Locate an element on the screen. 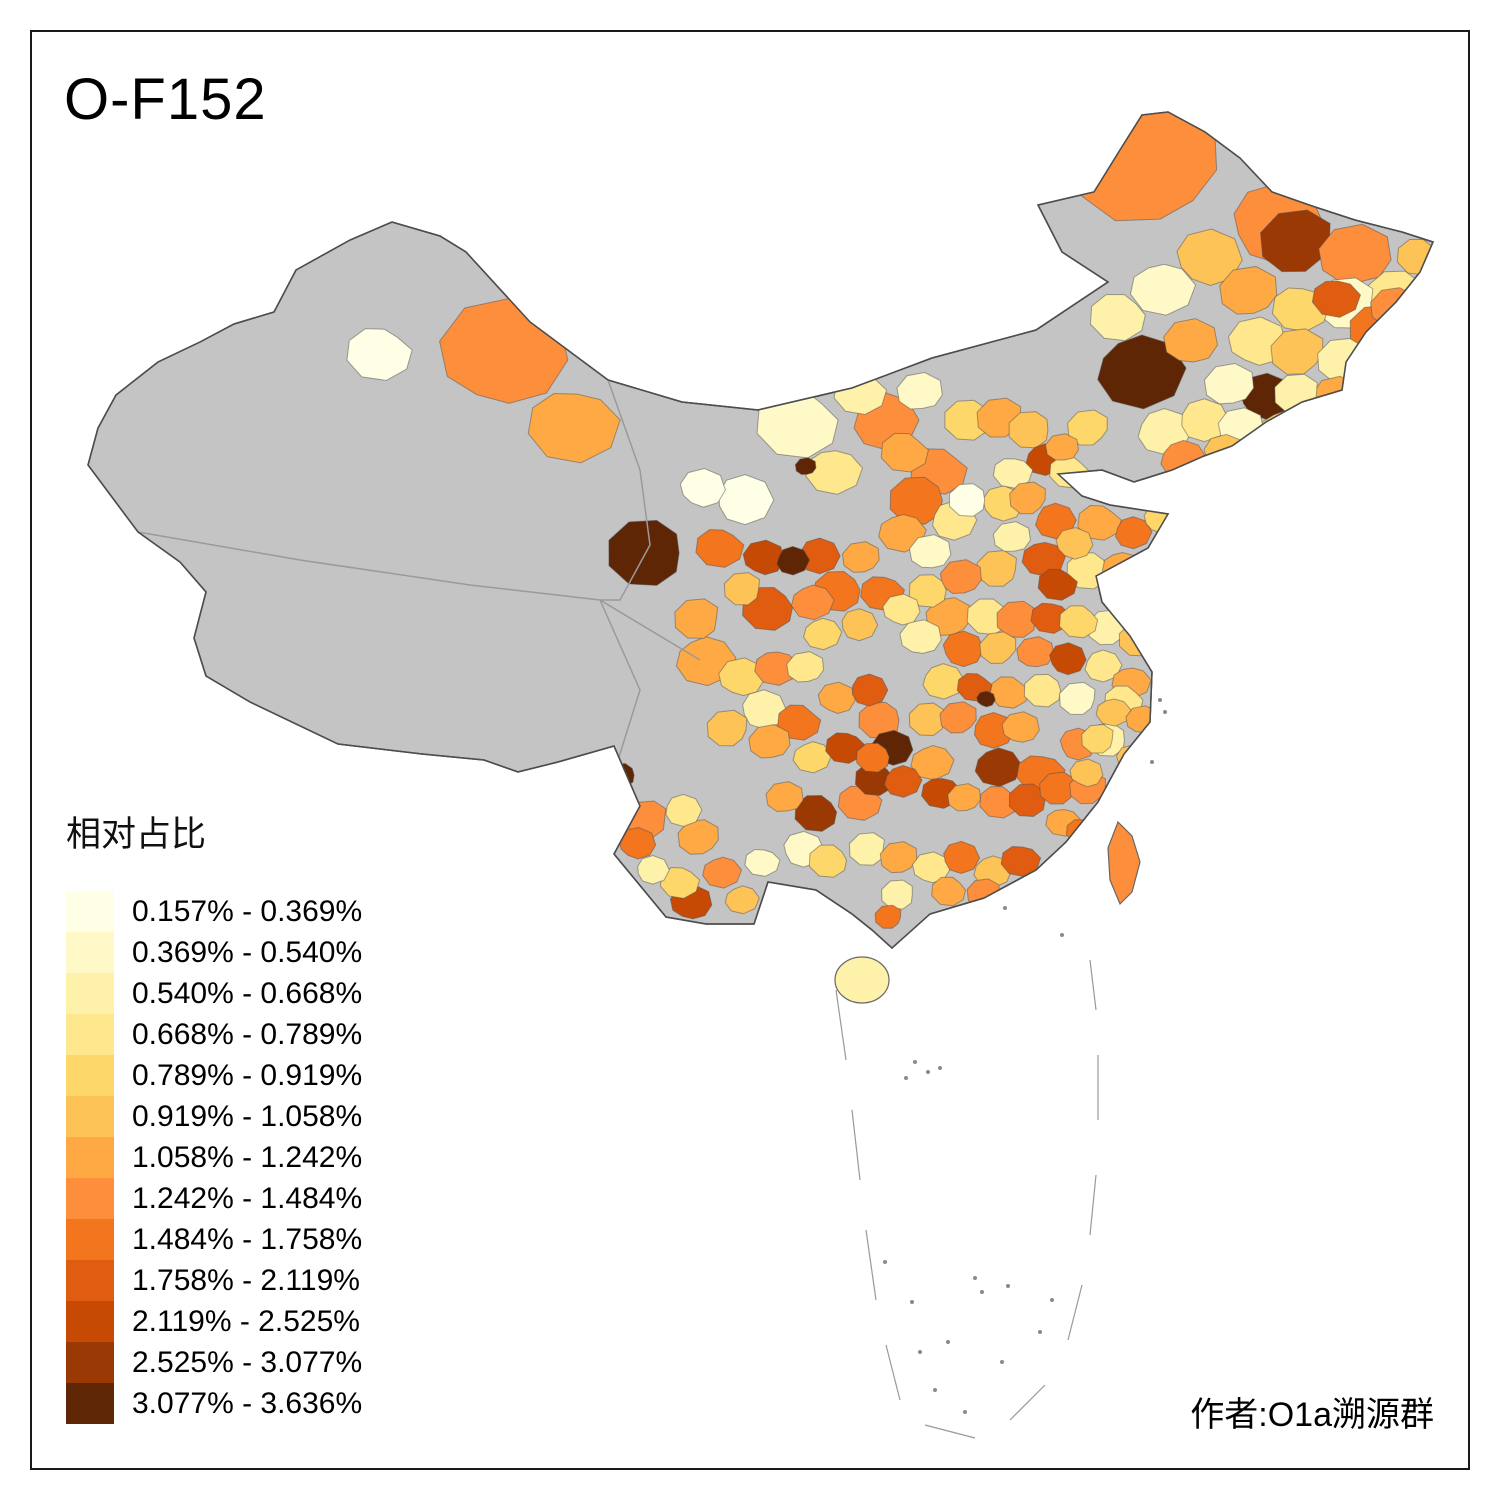 The height and width of the screenshot is (1500, 1500). legend-row: 0.919% - 1.058% is located at coordinates (214, 1116).